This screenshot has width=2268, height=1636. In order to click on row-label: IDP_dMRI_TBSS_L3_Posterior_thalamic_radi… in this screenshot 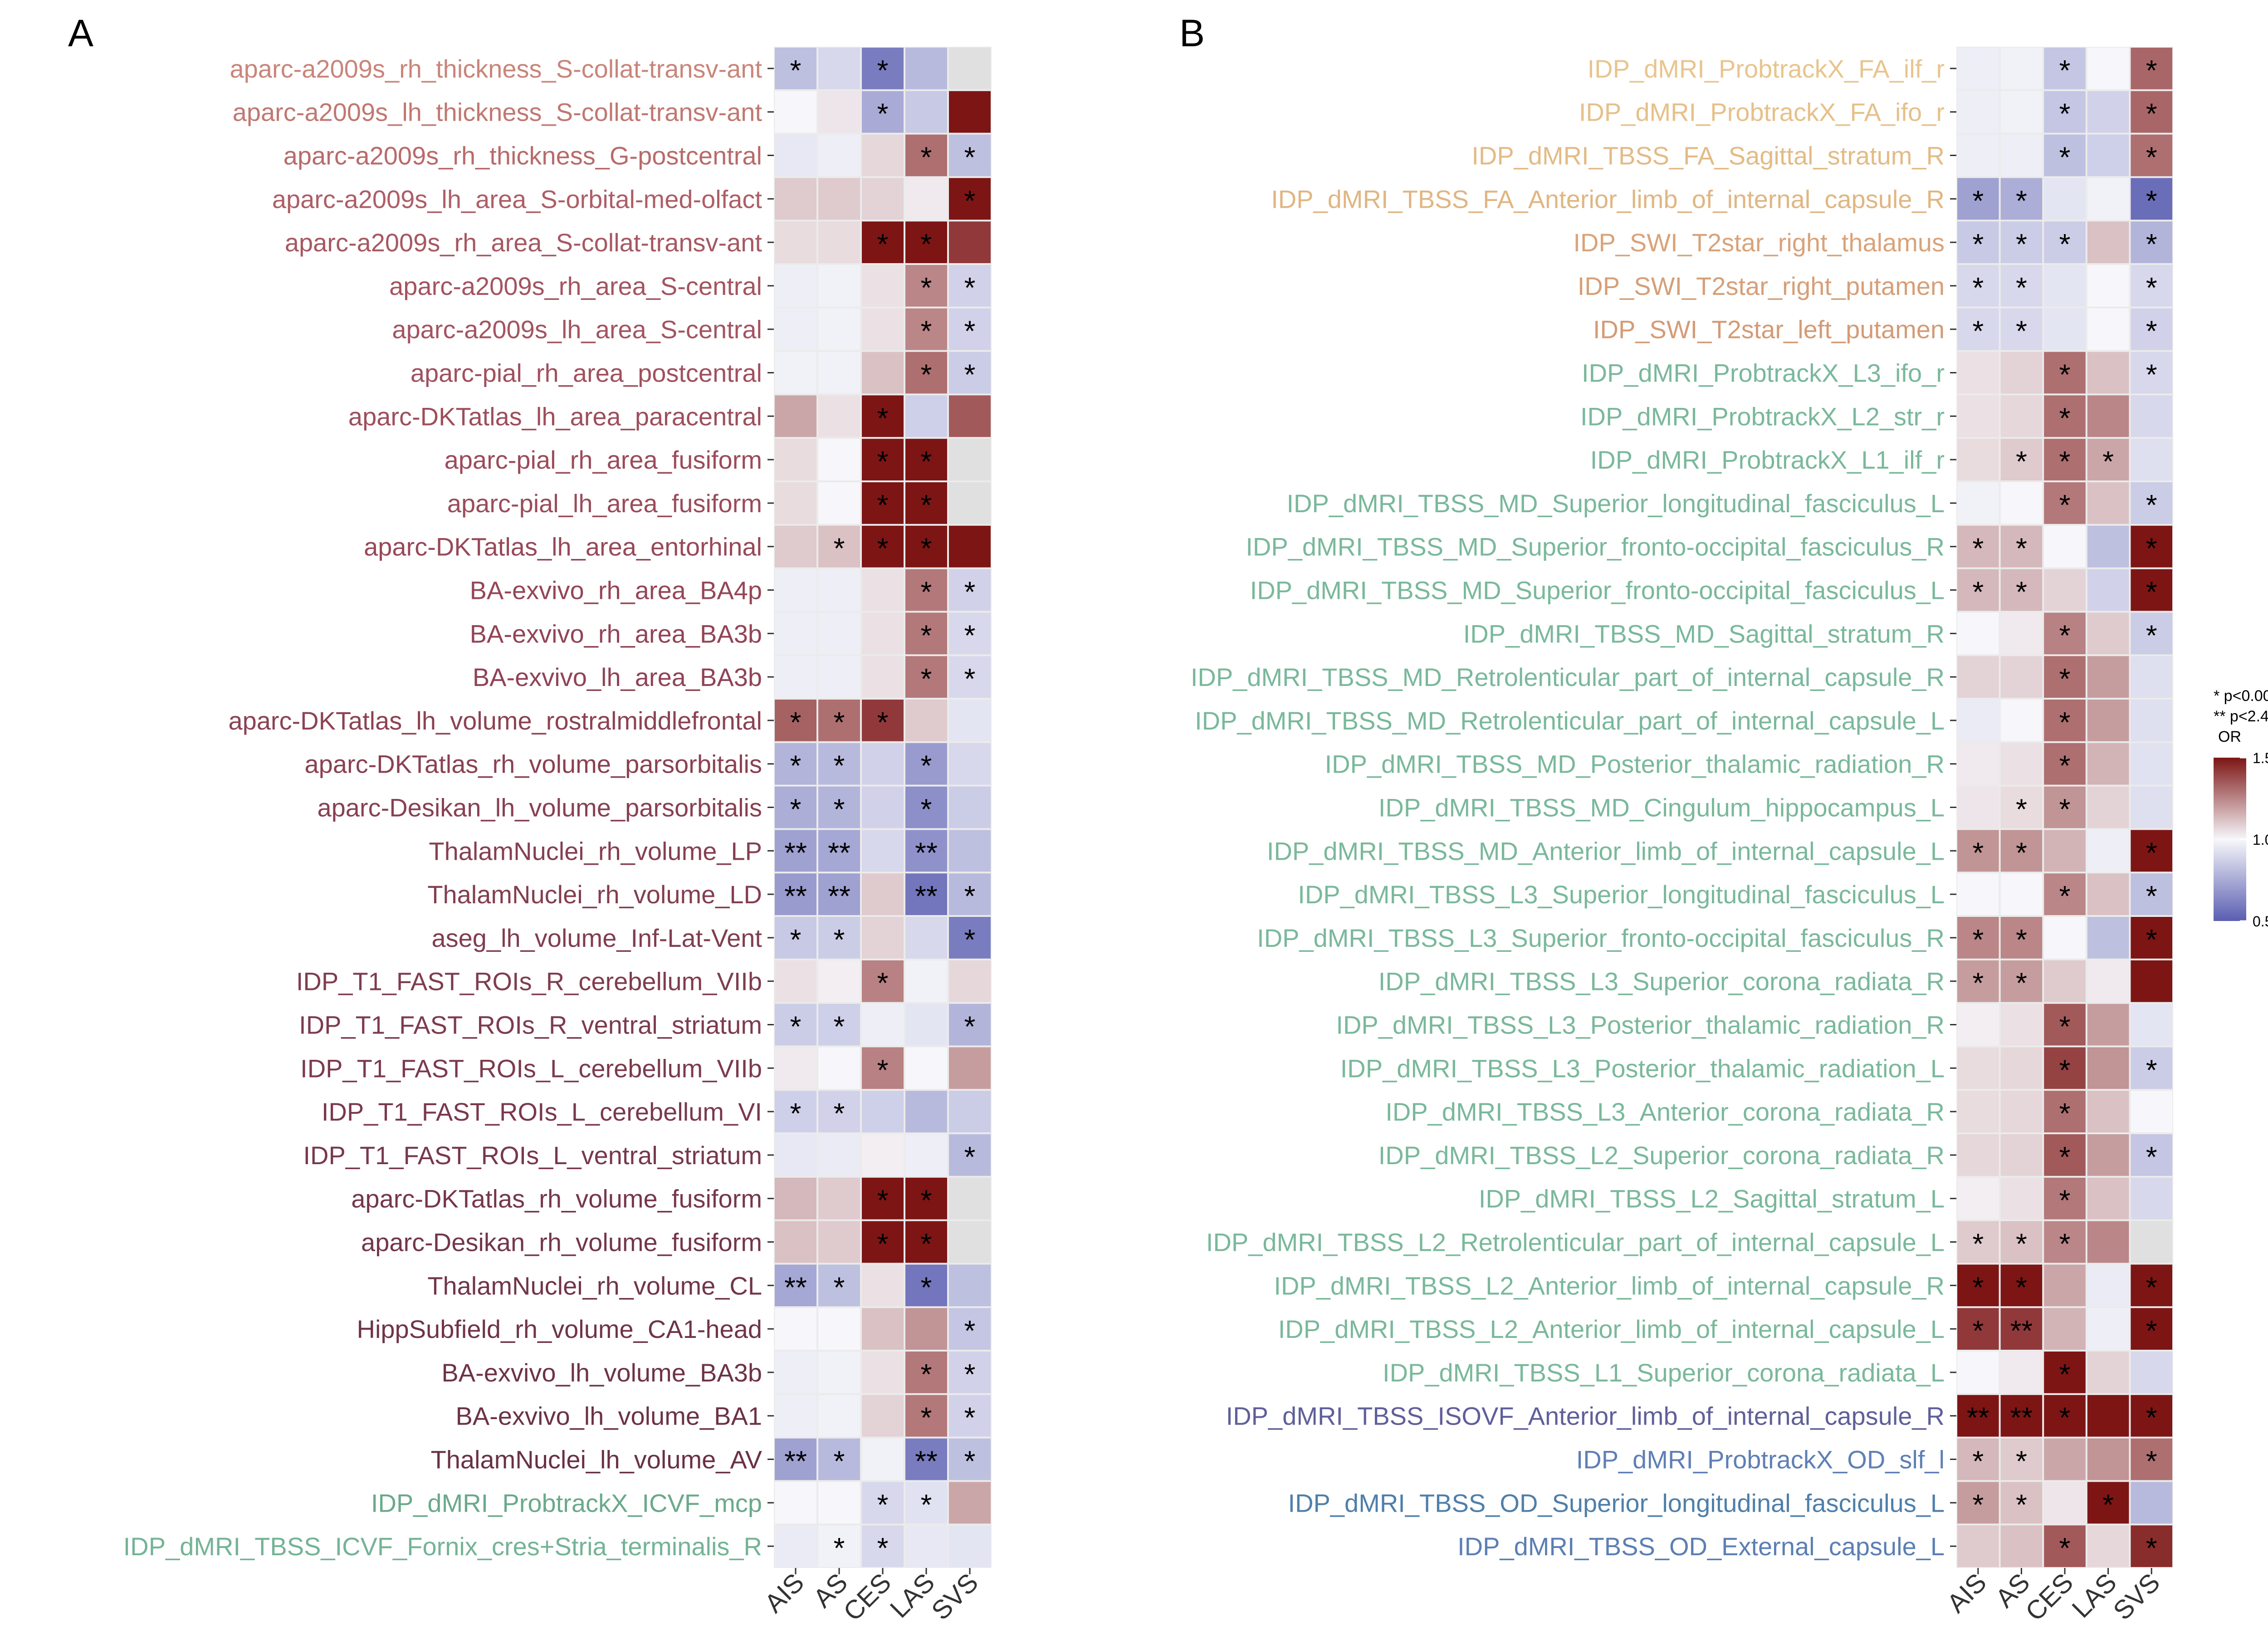, I will do `click(1640, 1025)`.